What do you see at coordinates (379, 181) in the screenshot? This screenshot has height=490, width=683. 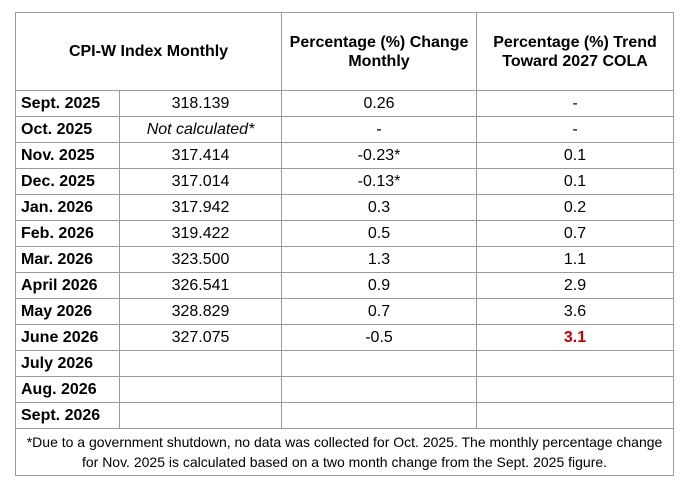 I see `change-cell: -0.13*` at bounding box center [379, 181].